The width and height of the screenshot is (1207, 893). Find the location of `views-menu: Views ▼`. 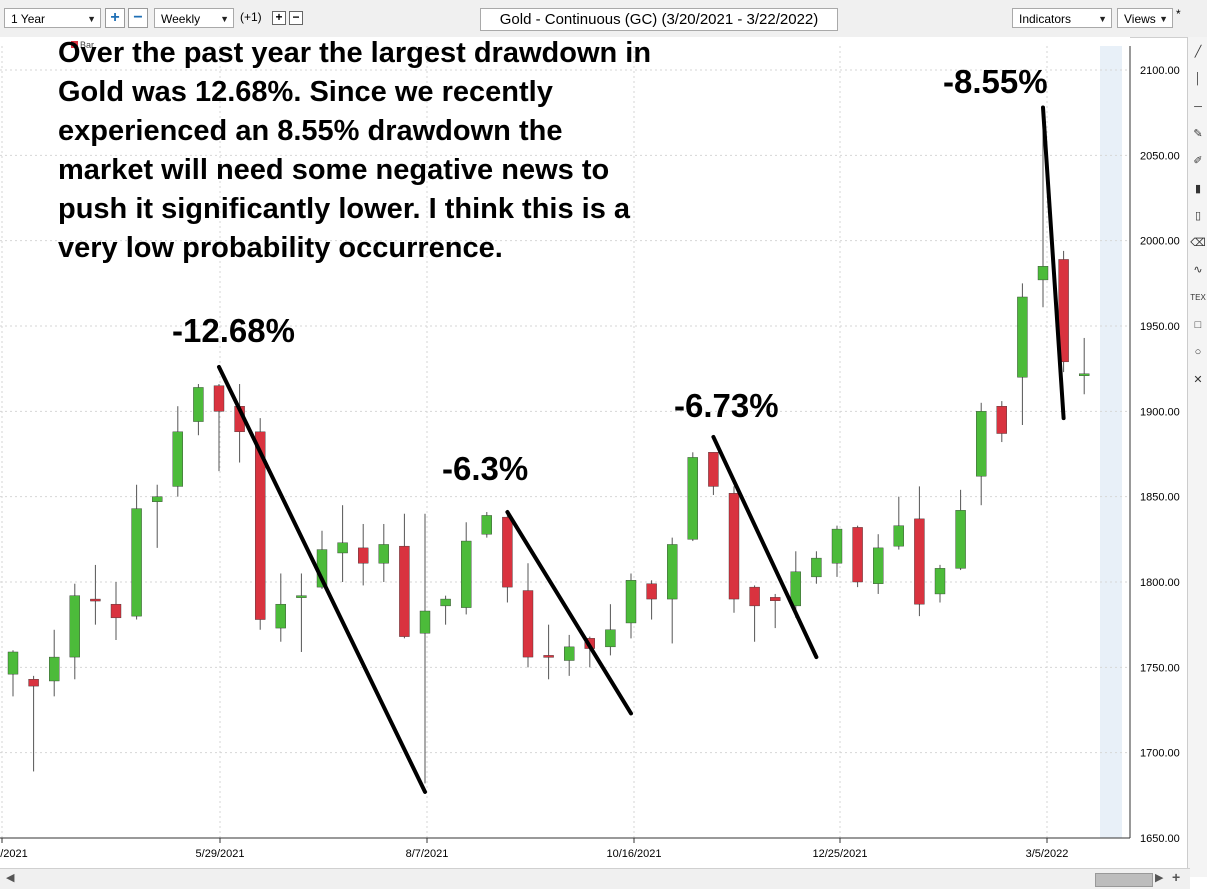

views-menu: Views ▼ is located at coordinates (1145, 18).